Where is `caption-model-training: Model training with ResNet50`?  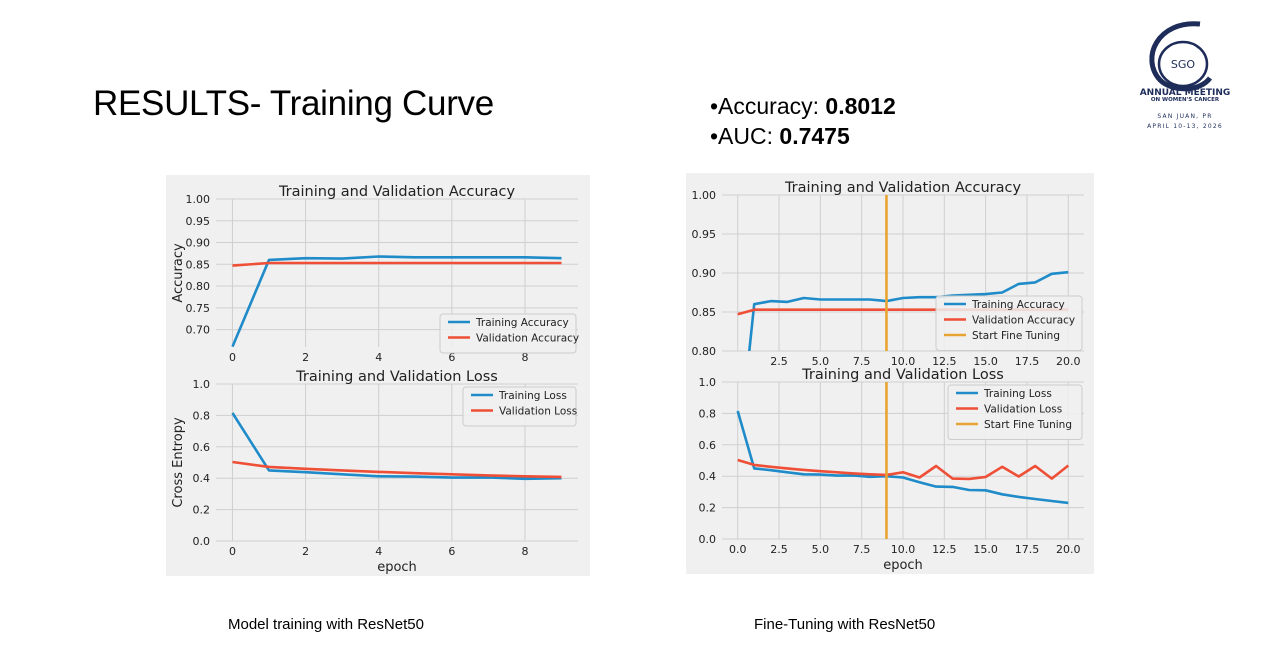 caption-model-training: Model training with ResNet50 is located at coordinates (326, 624).